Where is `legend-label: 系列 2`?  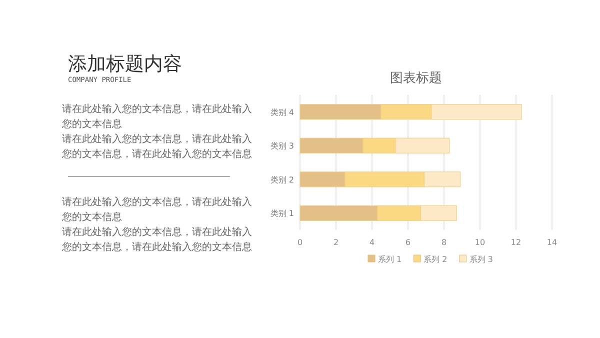 legend-label: 系列 2 is located at coordinates (436, 259).